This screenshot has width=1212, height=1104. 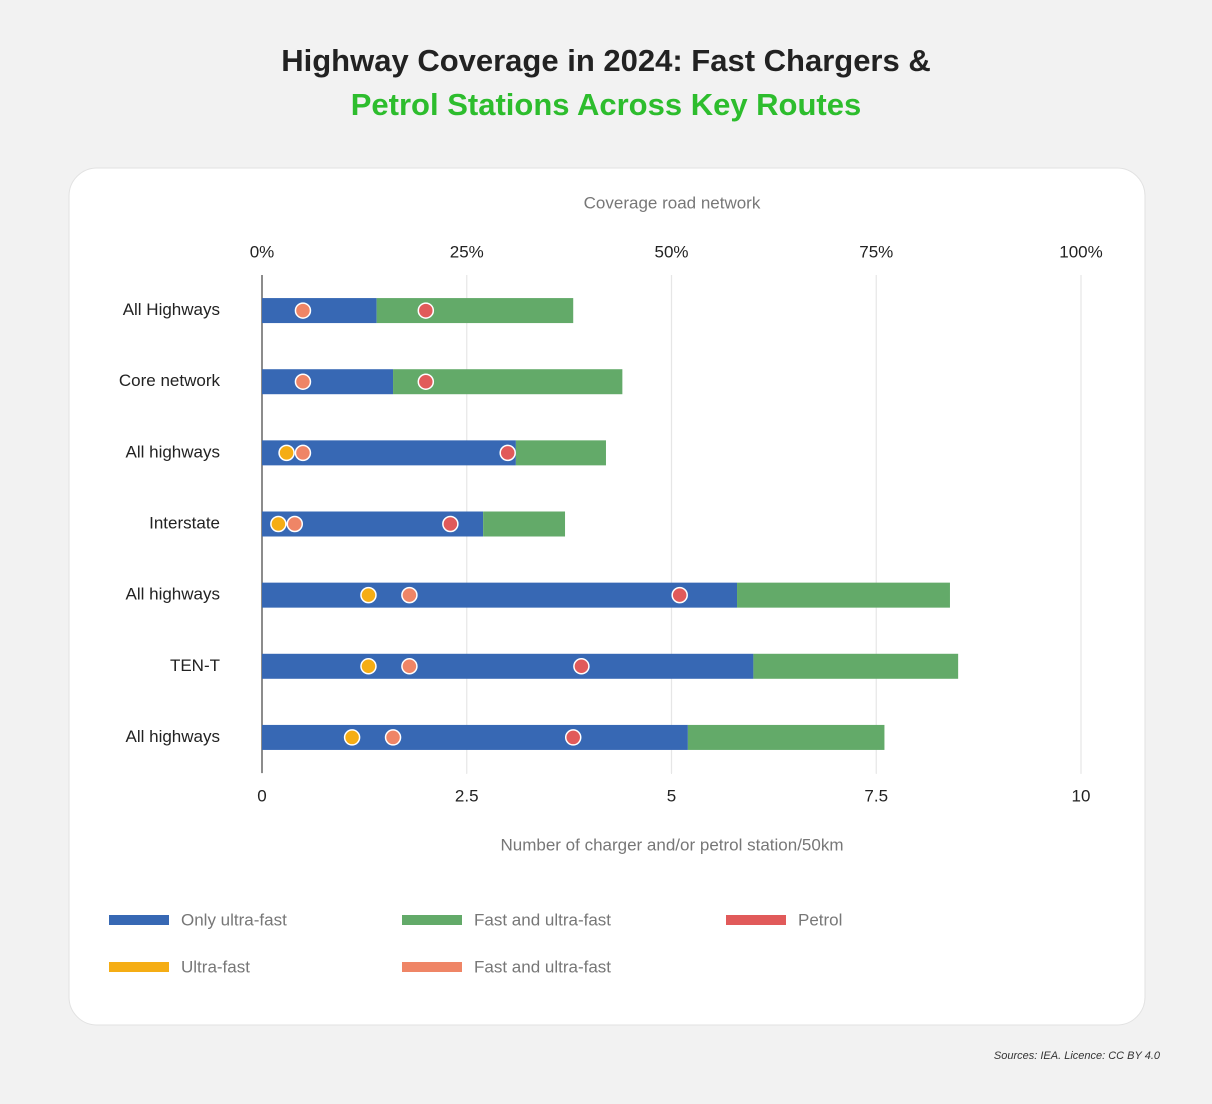 I want to click on x2-tick-label: 25%, so click(x=467, y=251).